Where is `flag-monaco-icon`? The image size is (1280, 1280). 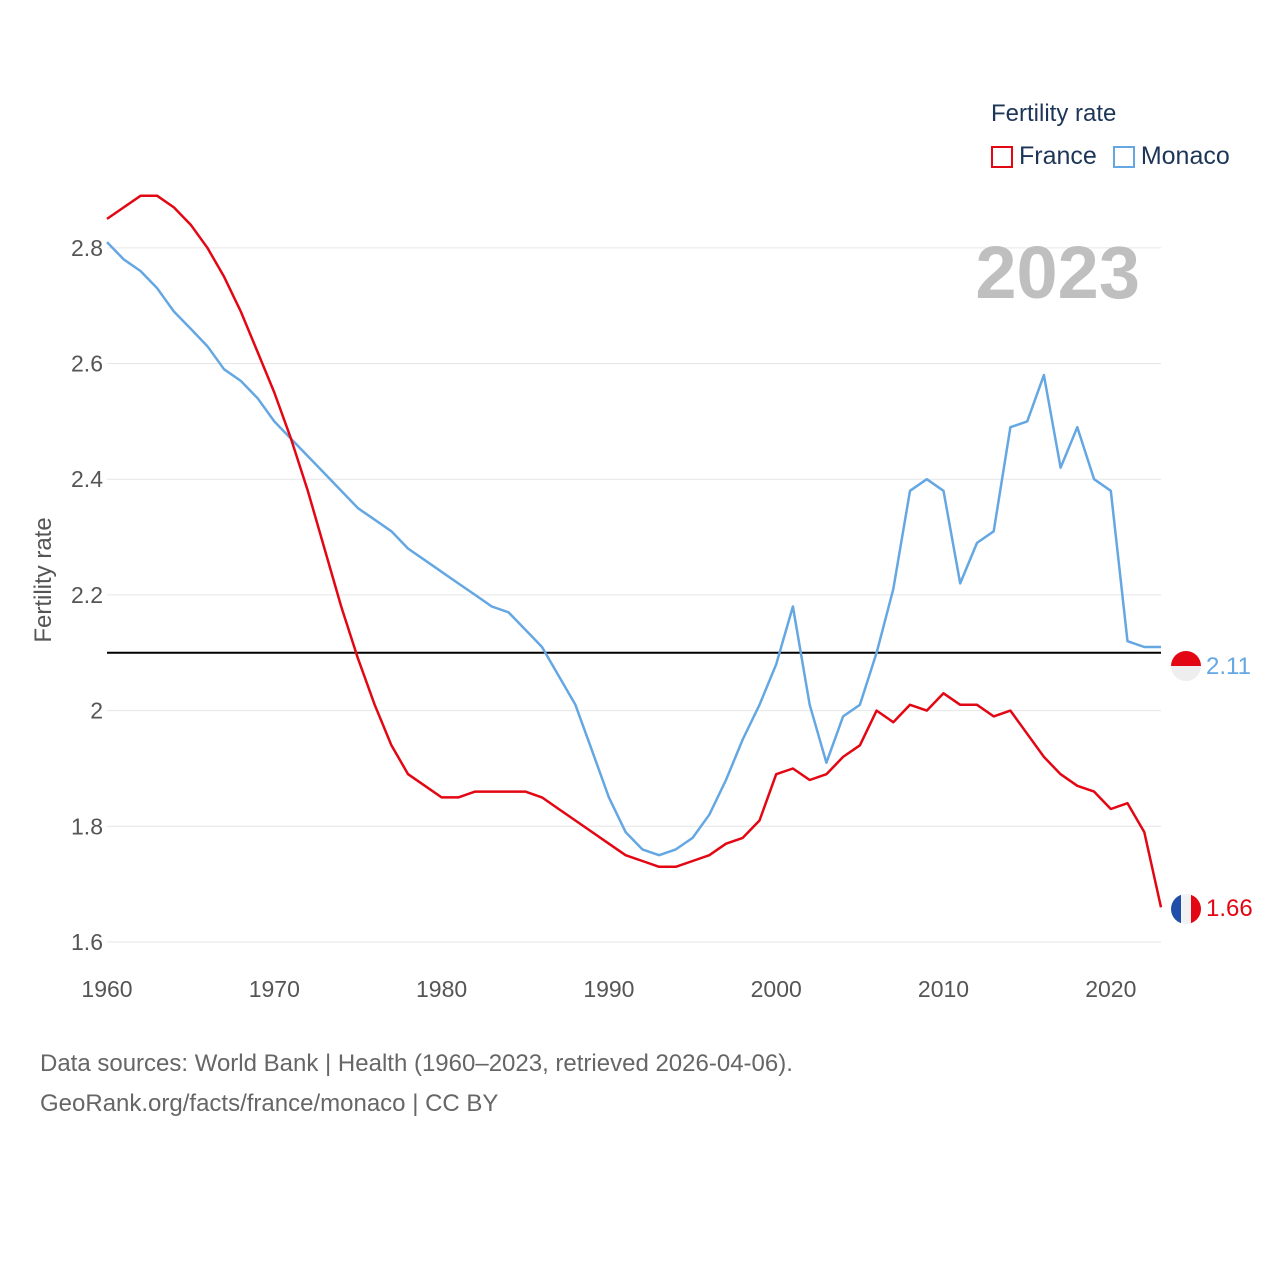 flag-monaco-icon is located at coordinates (1186, 666).